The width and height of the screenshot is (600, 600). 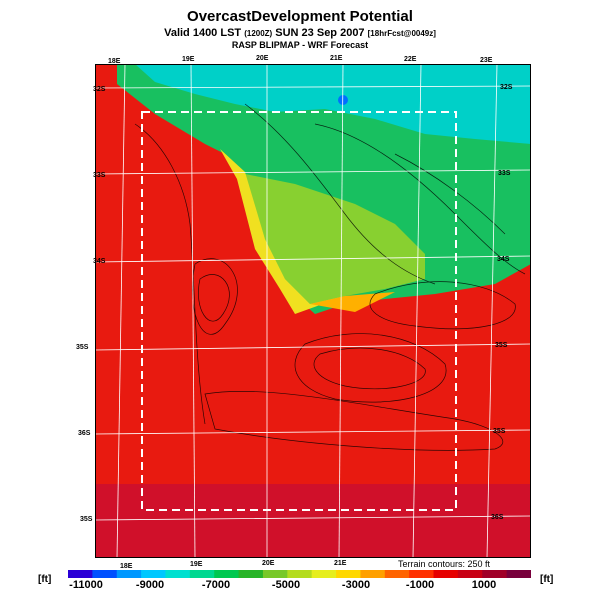 I want to click on lon-top-label: 20E, so click(x=262, y=58).